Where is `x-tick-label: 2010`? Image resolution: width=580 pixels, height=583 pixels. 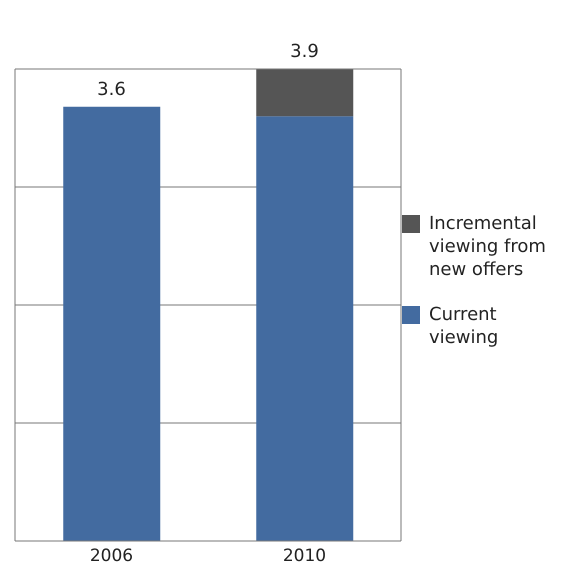
x-tick-label: 2010 is located at coordinates (304, 556).